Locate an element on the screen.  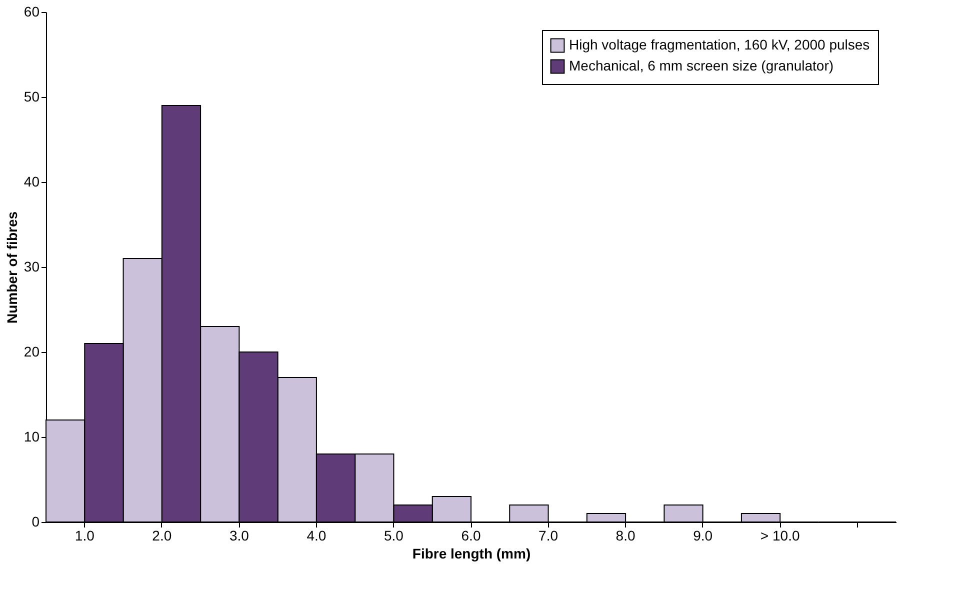
x-tick-label: 1.0 is located at coordinates (84, 536).